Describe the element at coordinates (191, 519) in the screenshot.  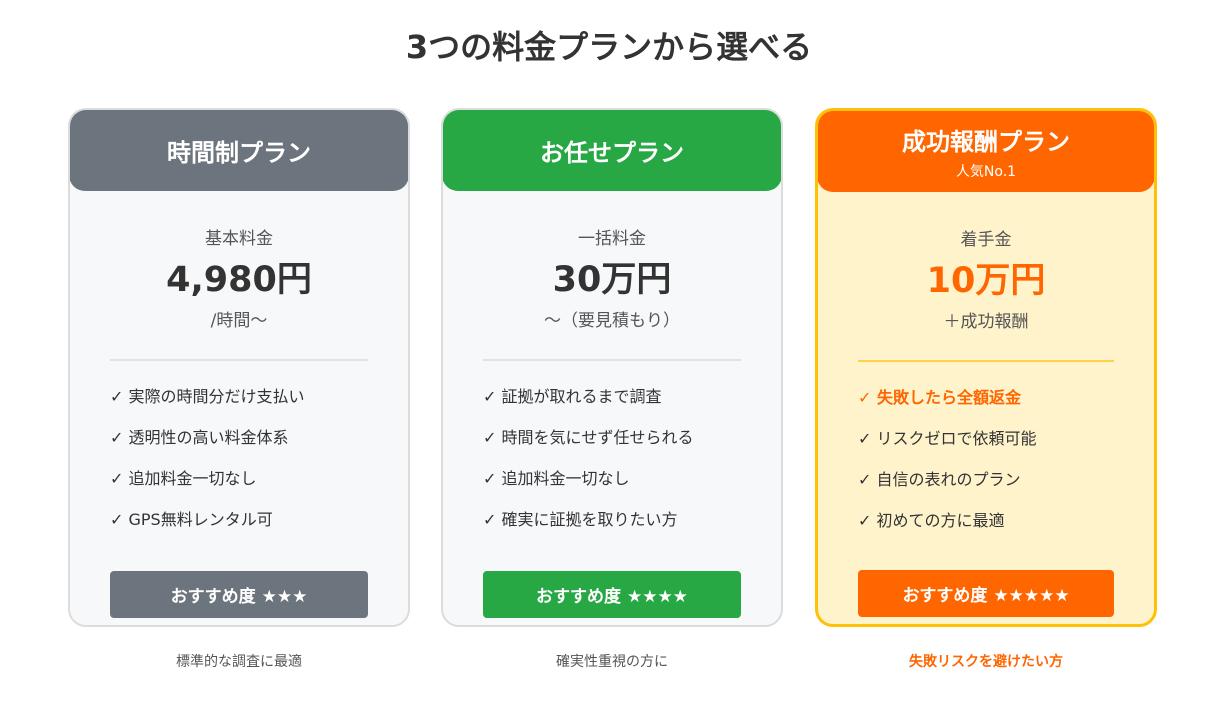
I see `feature-item: ✓ GPS無料レンタル可` at that location.